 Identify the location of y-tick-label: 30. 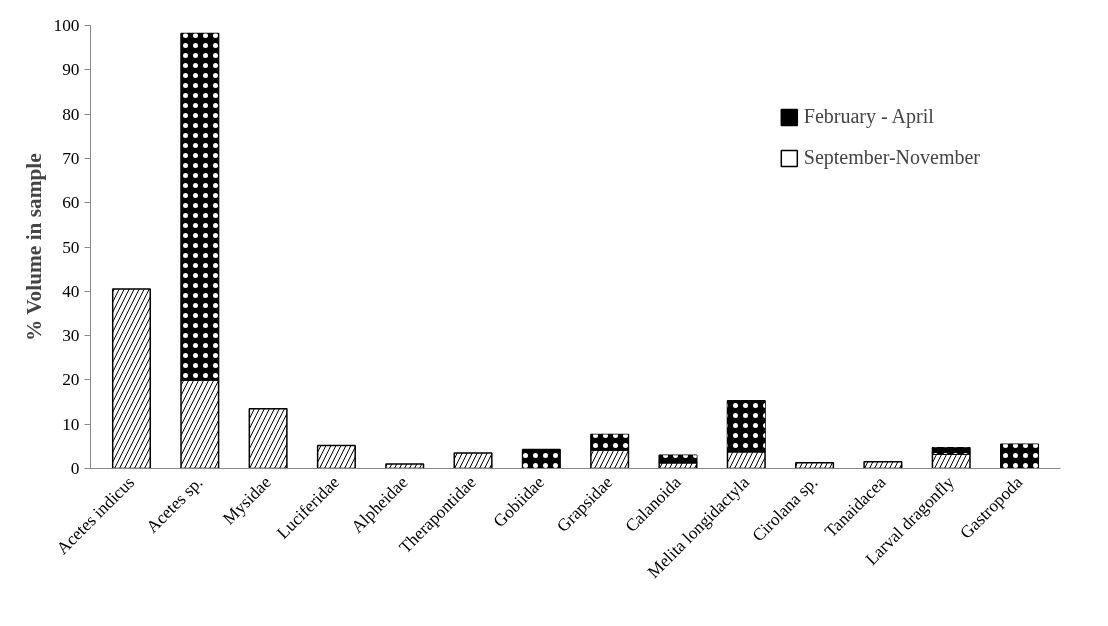
(71, 336).